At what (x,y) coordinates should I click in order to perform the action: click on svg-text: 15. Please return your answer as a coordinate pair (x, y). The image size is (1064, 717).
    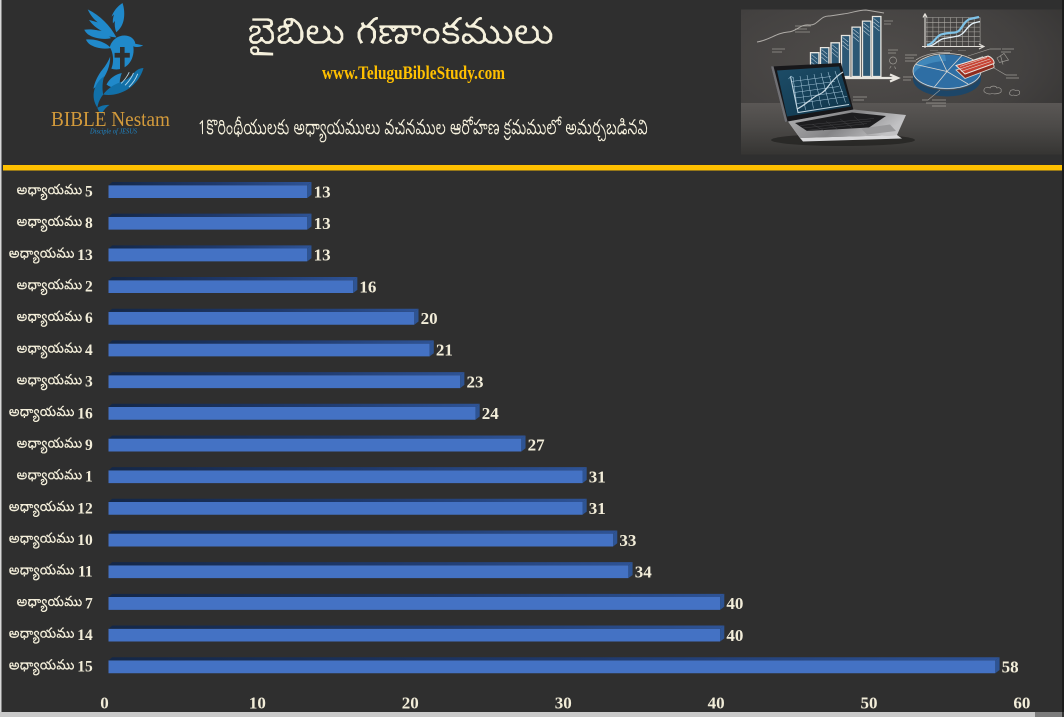
    Looking at the image, I should click on (85, 667).